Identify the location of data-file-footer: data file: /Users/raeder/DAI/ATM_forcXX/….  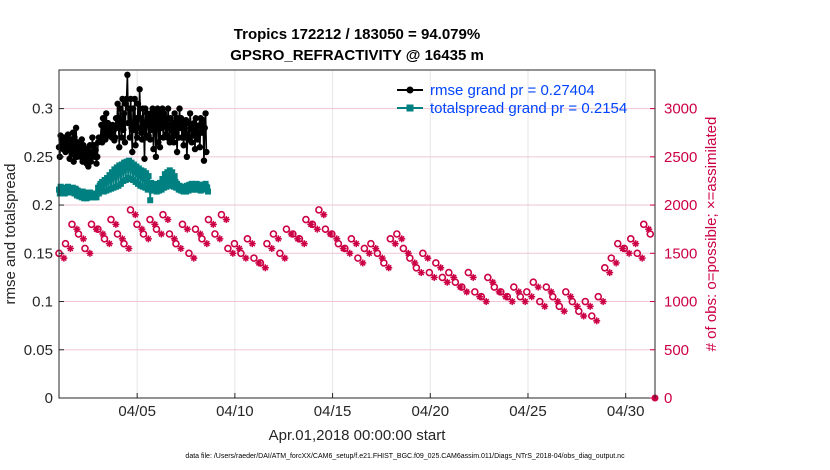
(405, 456).